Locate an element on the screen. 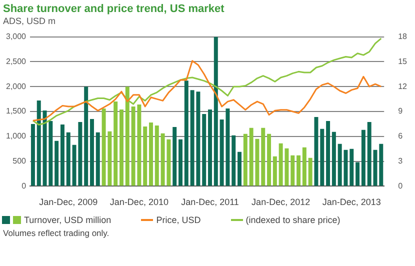 The image size is (415, 266). chart-title: Share turnover and price trend, US market is located at coordinates (114, 8).